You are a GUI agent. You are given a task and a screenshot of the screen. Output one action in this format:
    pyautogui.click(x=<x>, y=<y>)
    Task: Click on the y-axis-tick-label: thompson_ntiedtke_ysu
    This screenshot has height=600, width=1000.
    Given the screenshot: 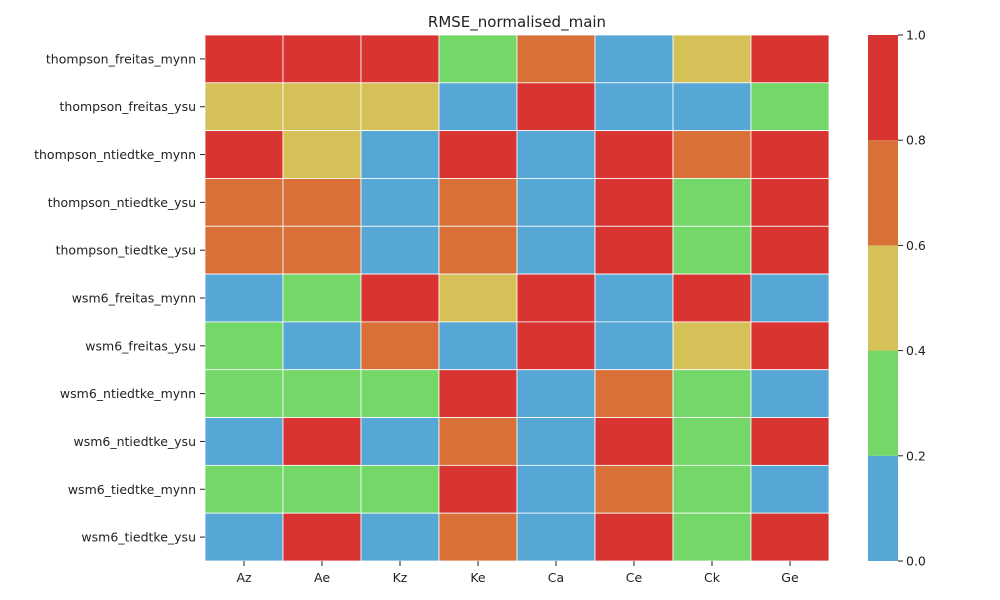 What is the action you would take?
    pyautogui.click(x=122, y=202)
    